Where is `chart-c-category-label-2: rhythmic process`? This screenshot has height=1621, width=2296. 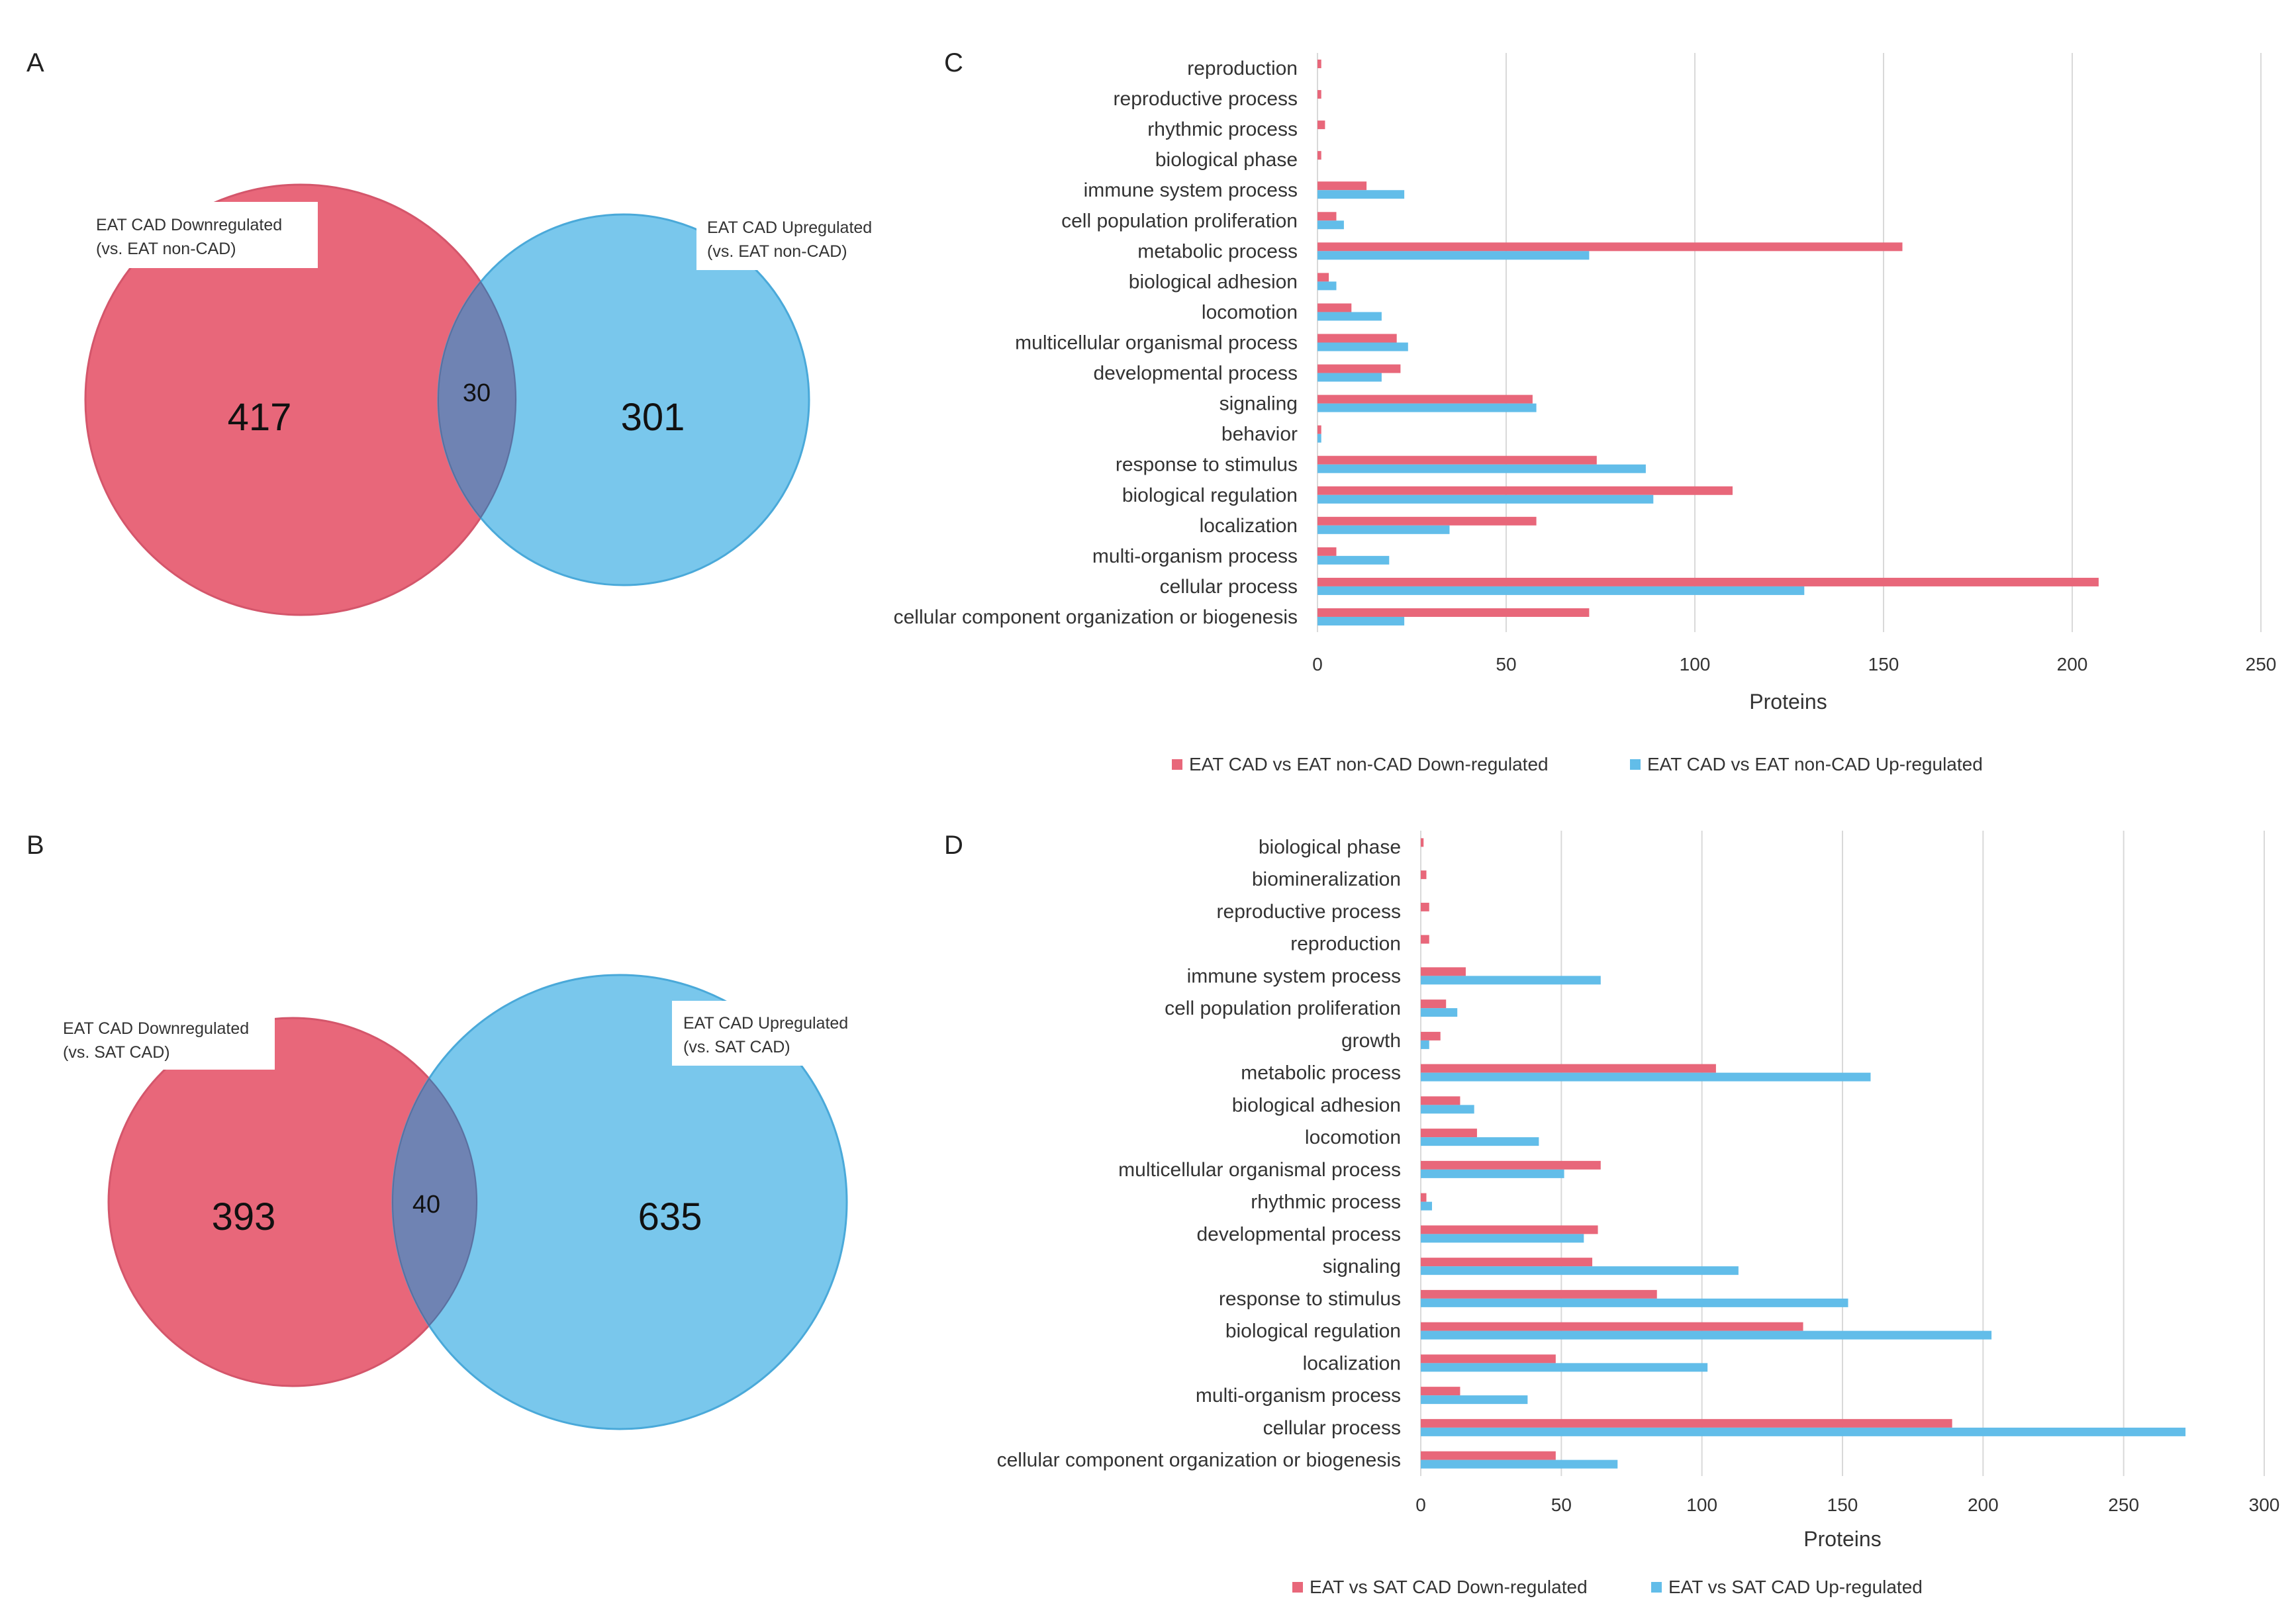 chart-c-category-label-2: rhythmic process is located at coordinates (1222, 129).